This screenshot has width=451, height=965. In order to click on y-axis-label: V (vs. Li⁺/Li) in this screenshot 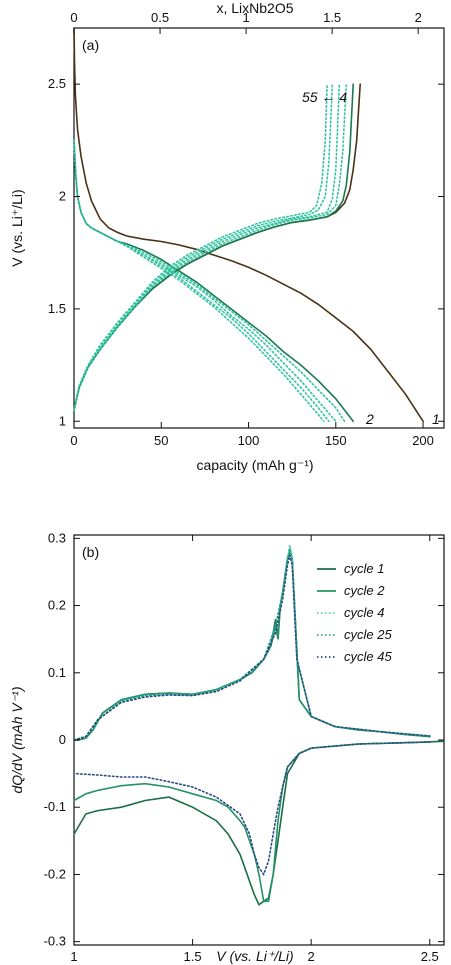, I will do `click(17, 227)`.